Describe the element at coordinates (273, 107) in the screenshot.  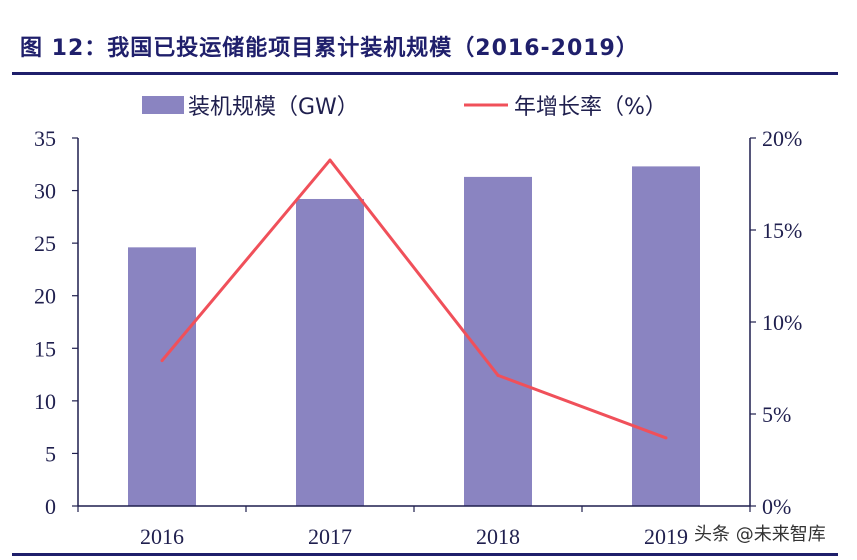
I see `legend-bar-label: 装机规模（GW）` at that location.